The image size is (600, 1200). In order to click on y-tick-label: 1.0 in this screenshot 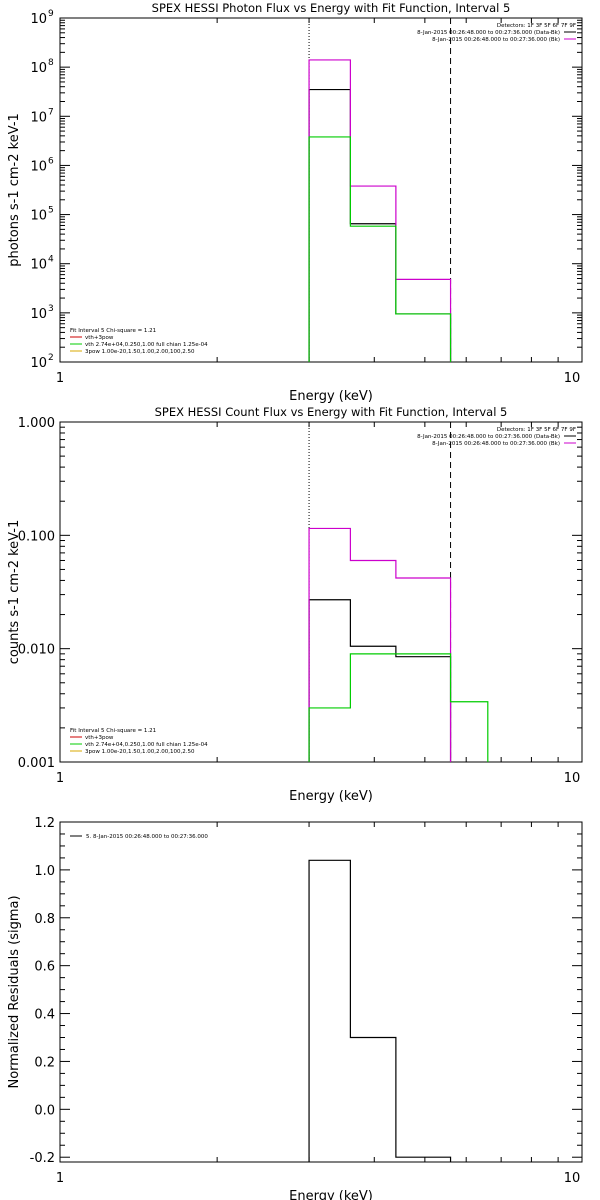, I will do `click(44, 871)`.